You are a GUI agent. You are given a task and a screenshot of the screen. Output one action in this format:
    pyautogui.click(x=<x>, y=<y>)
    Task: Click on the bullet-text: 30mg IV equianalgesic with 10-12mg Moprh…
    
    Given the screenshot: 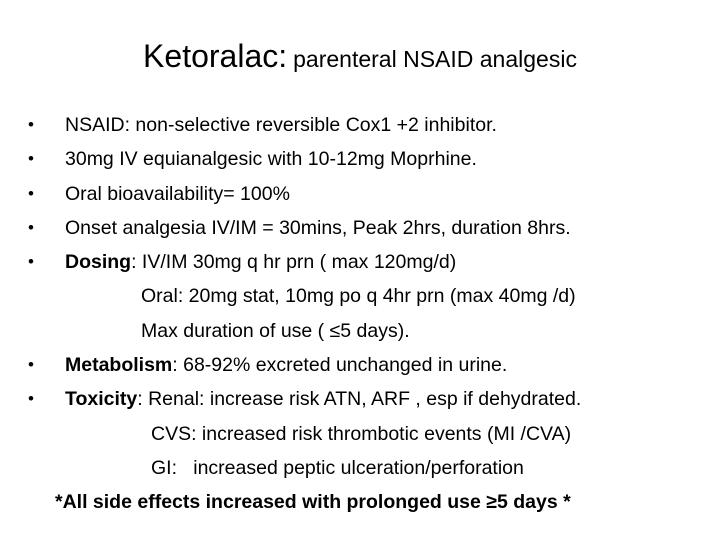 What is the action you would take?
    pyautogui.click(x=271, y=159)
    